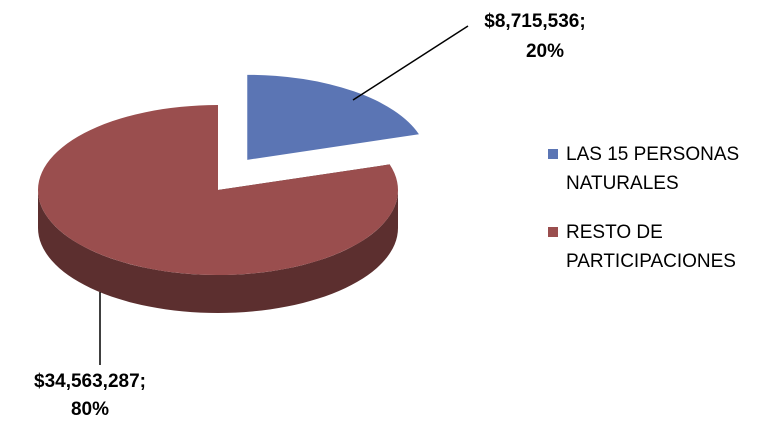  I want to click on leader-line, so click(410, 63).